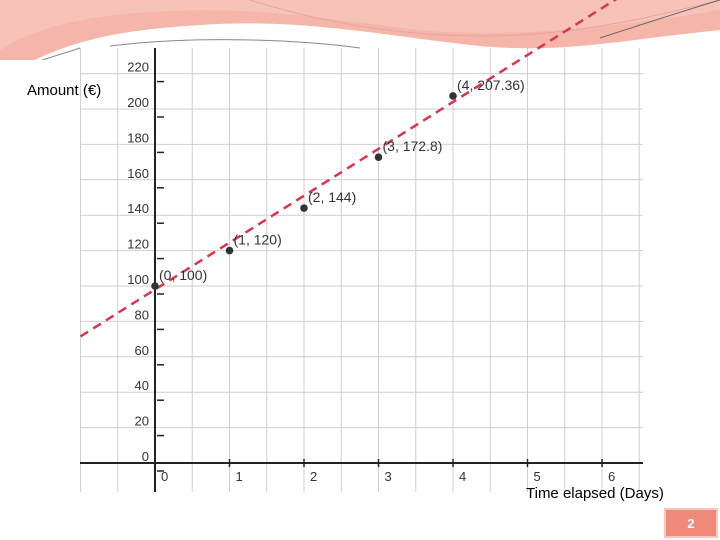 This screenshot has height=540, width=720. Describe the element at coordinates (142, 350) in the screenshot. I see `y-tick-label: 60` at that location.